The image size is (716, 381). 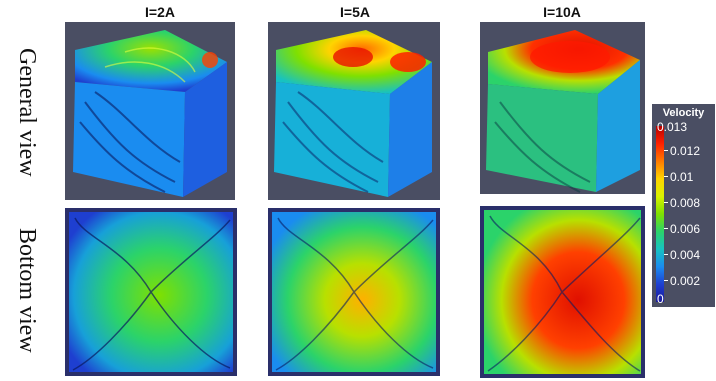 I want to click on legend-tick-0: 0, so click(x=660, y=299).